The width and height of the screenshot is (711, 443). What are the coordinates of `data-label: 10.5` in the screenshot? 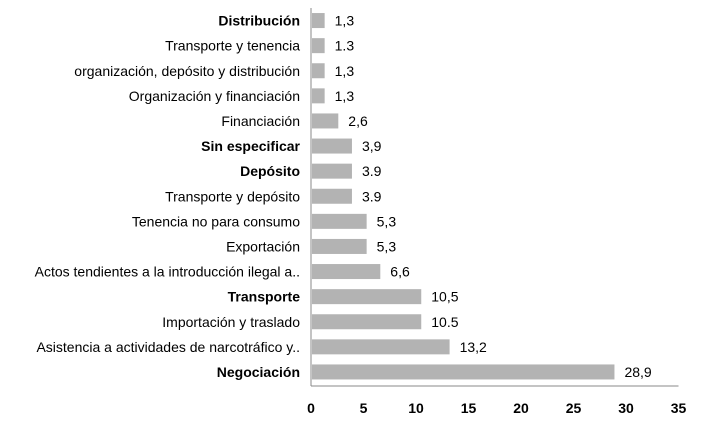 It's located at (444, 322).